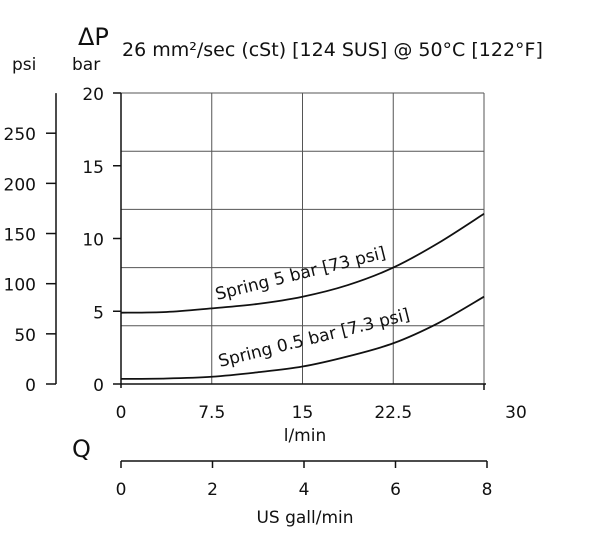 This screenshot has height=547, width=600. What do you see at coordinates (93, 37) in the screenshot?
I see `delta-p-label: ΔP` at bounding box center [93, 37].